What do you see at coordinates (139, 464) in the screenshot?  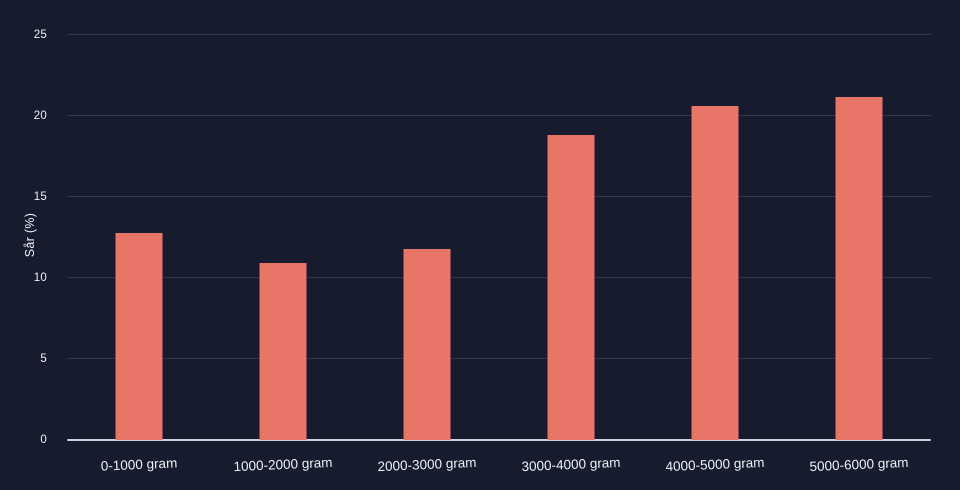 I see `x-category-label: 0-1000 gram` at bounding box center [139, 464].